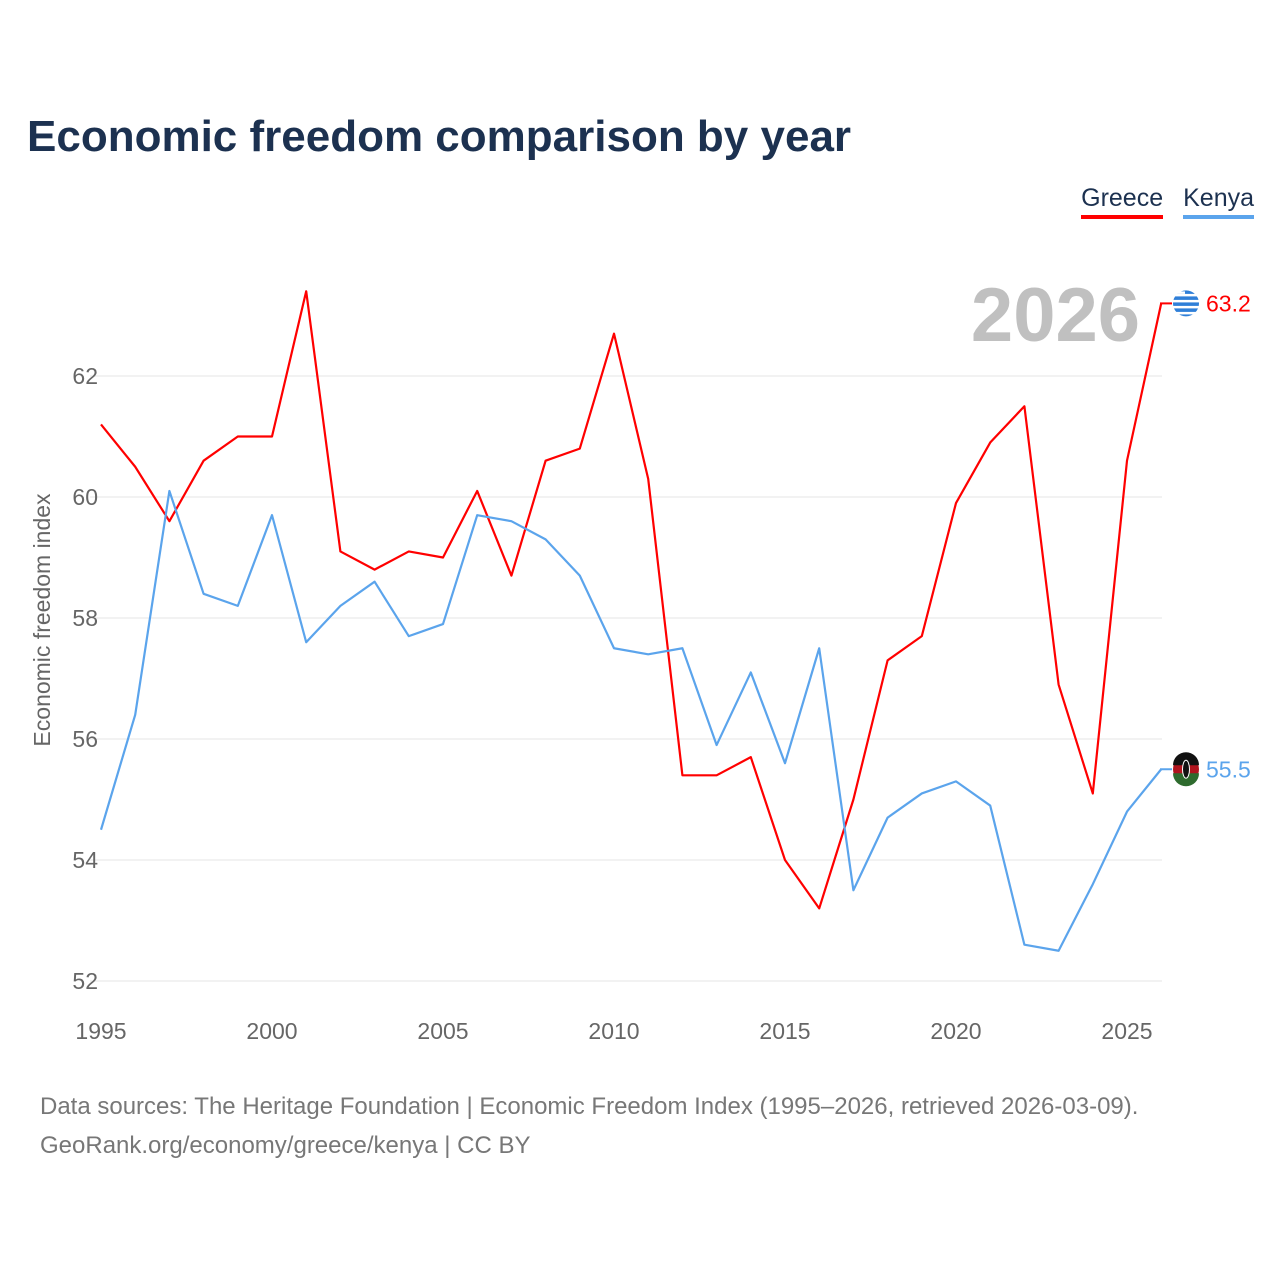 The width and height of the screenshot is (1280, 1280). I want to click on flag-bg, so click(1186, 303).